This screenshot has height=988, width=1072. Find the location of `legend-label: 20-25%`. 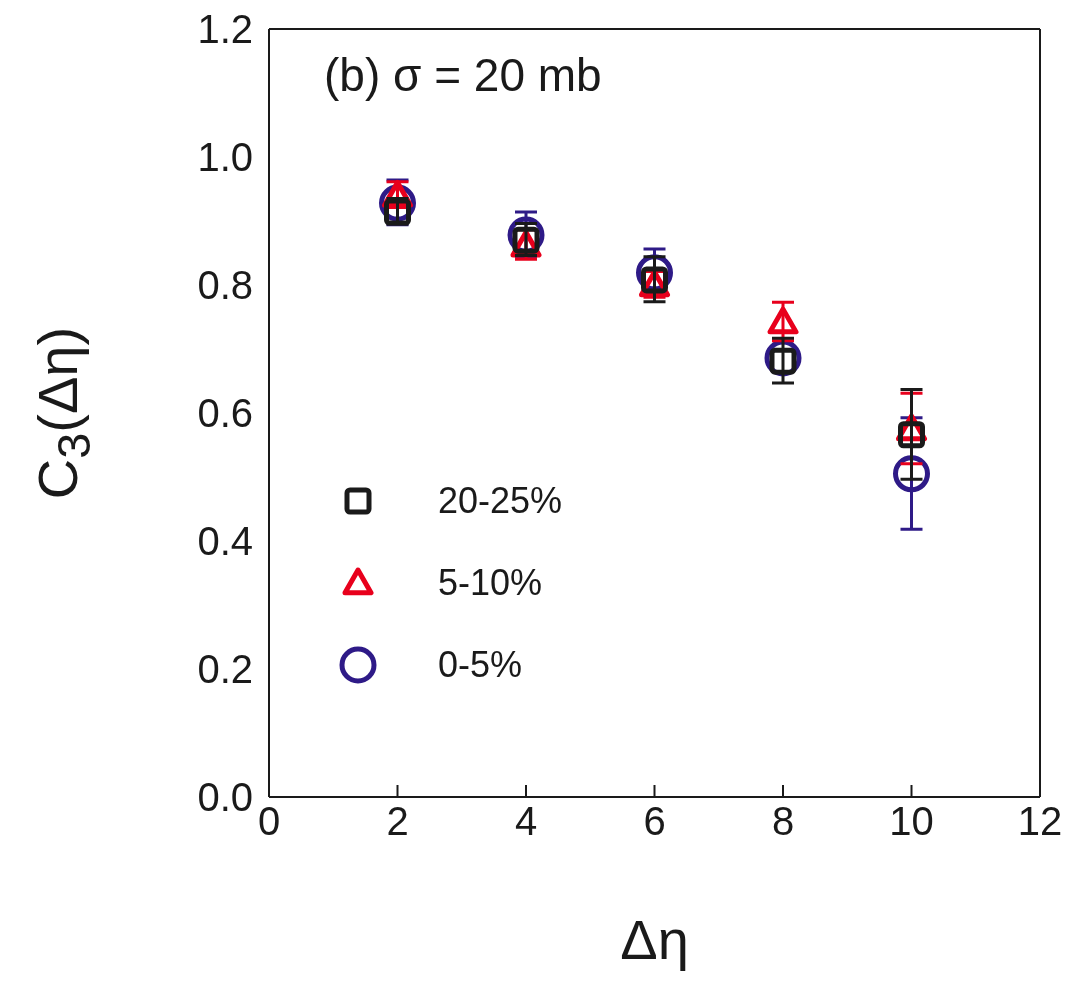

legend-label: 20-25% is located at coordinates (500, 501).